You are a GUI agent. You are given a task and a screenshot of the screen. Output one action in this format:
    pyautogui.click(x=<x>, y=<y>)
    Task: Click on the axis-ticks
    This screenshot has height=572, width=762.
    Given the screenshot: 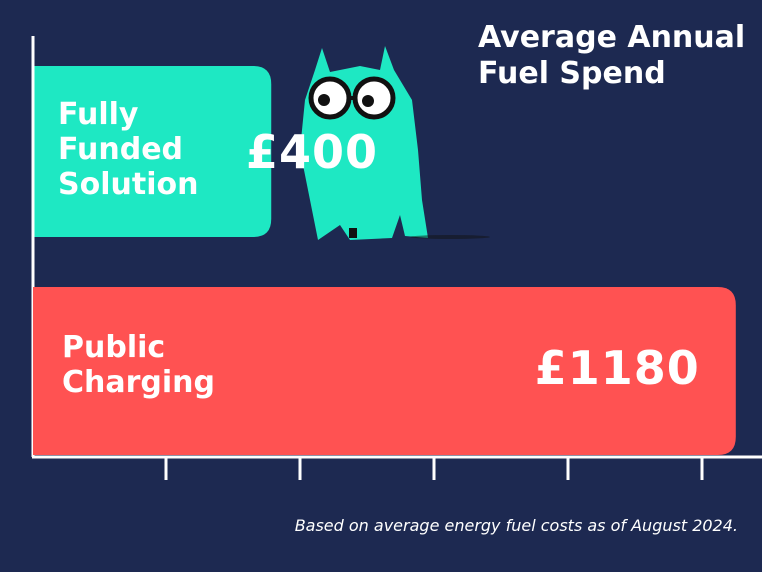 What is the action you would take?
    pyautogui.click(x=434, y=468)
    